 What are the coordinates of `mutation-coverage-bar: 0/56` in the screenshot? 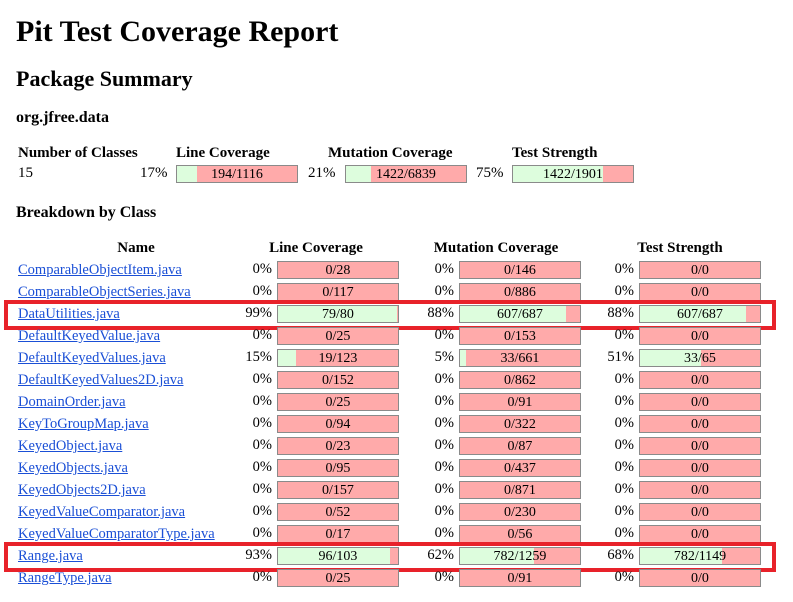 It's located at (520, 534).